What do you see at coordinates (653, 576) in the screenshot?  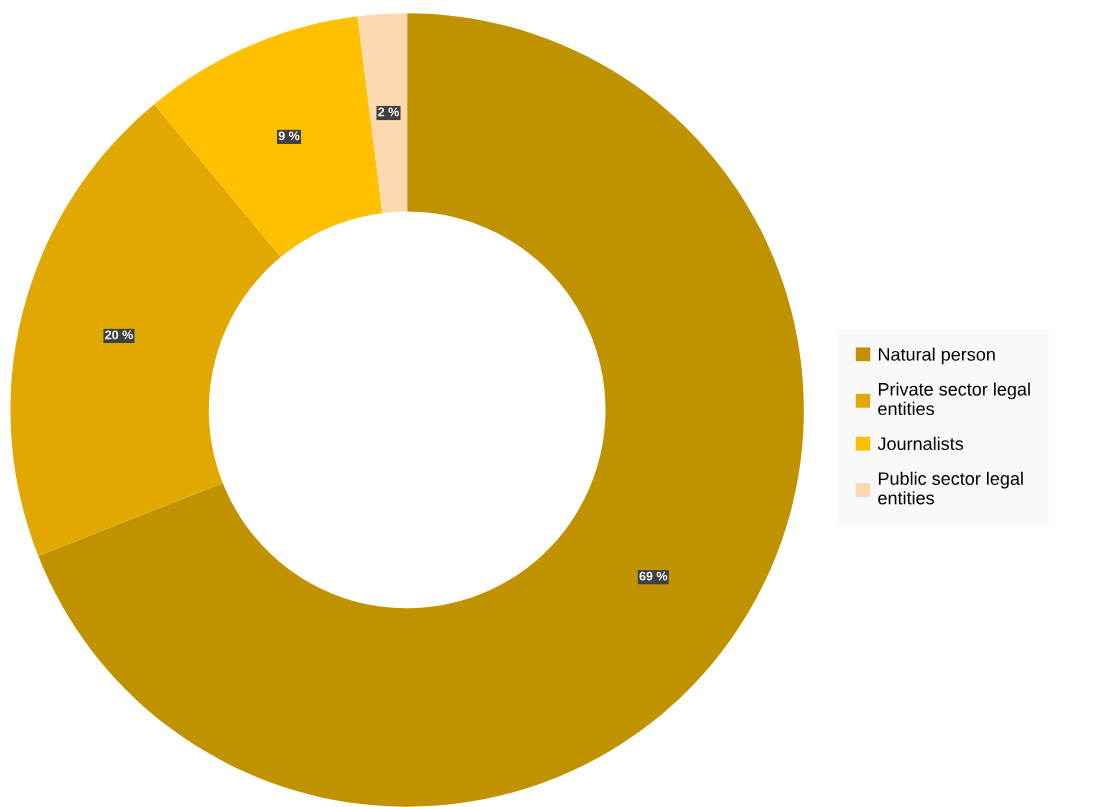 I see `data-label: 69 %` at bounding box center [653, 576].